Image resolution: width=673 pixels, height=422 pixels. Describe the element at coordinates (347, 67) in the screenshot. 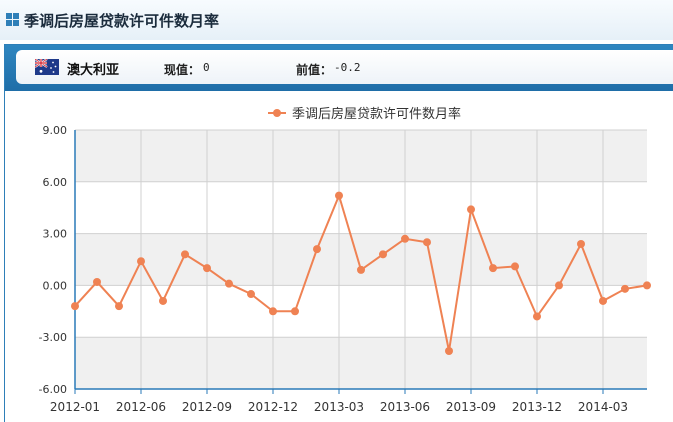

I see `previous-value: -0.2` at that location.